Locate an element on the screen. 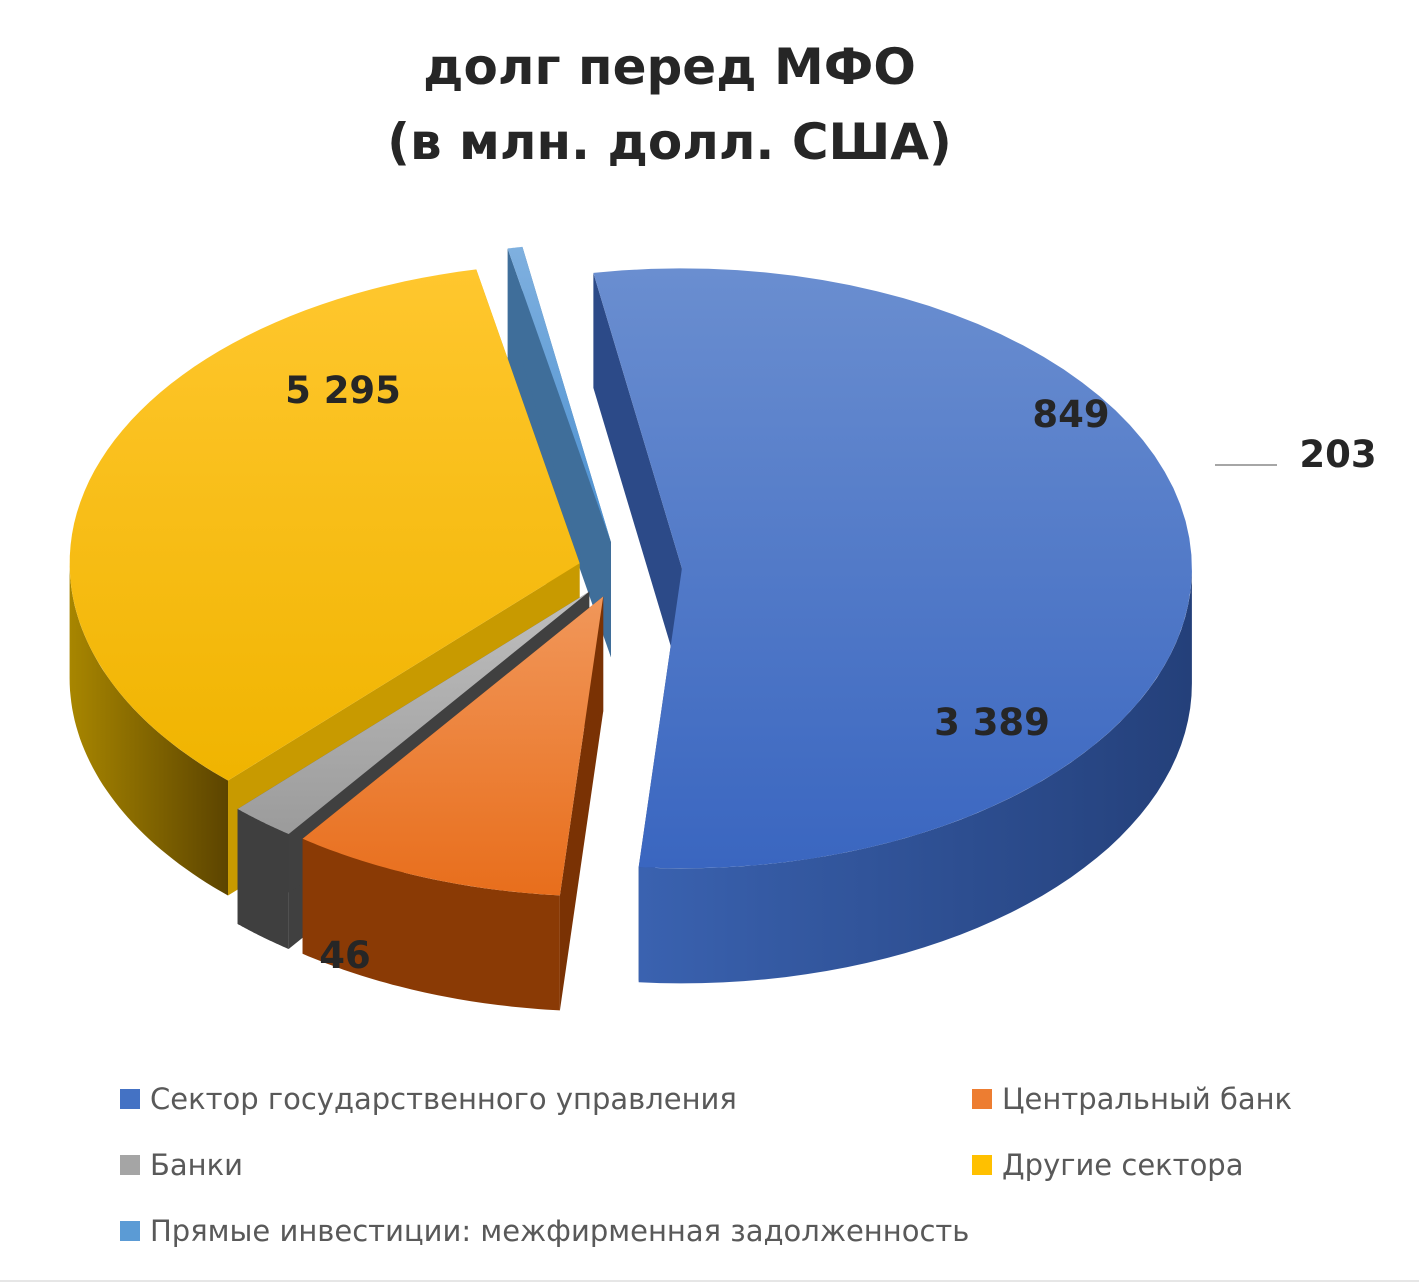 This screenshot has height=1287, width=1419. legend-item: Другие сектора is located at coordinates (1108, 1165).